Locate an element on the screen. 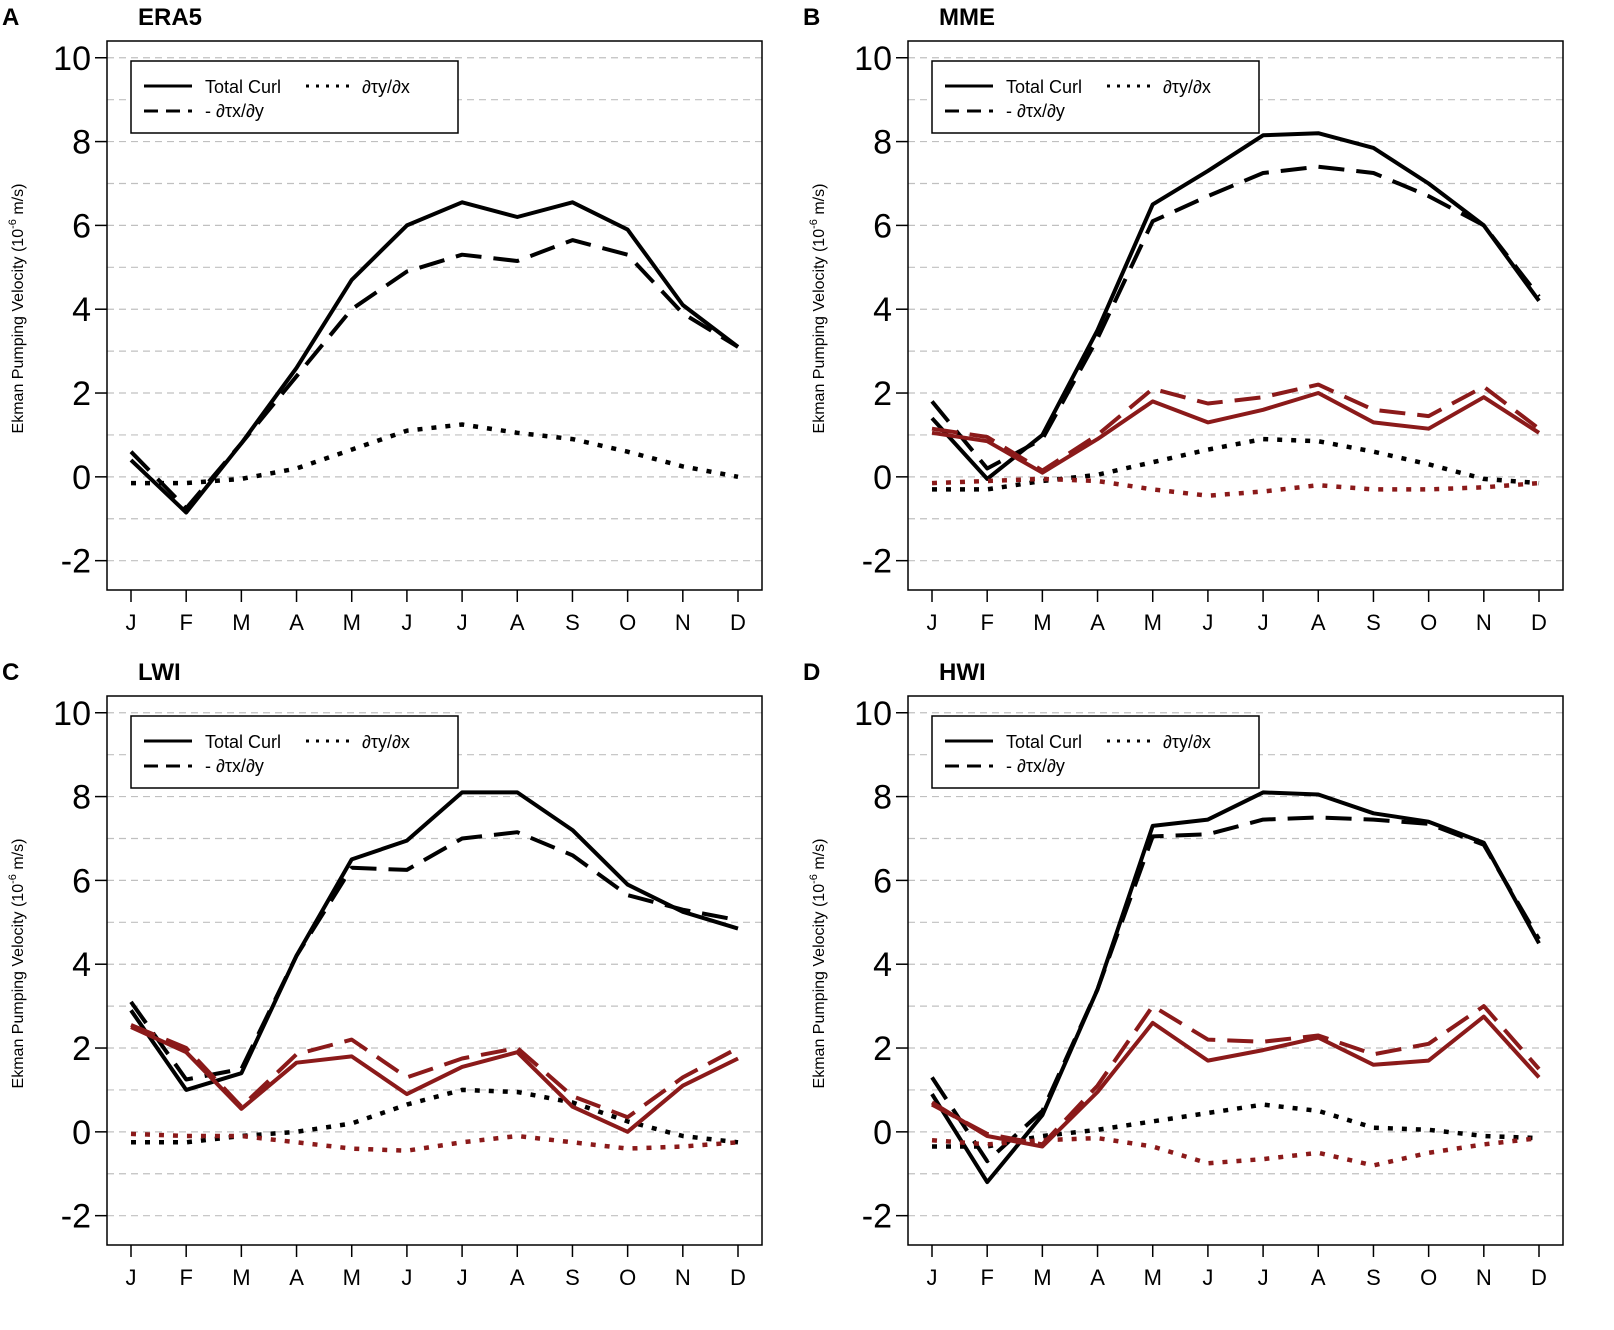 This screenshot has height=1330, width=1614. panel-title: LWI is located at coordinates (159, 672).